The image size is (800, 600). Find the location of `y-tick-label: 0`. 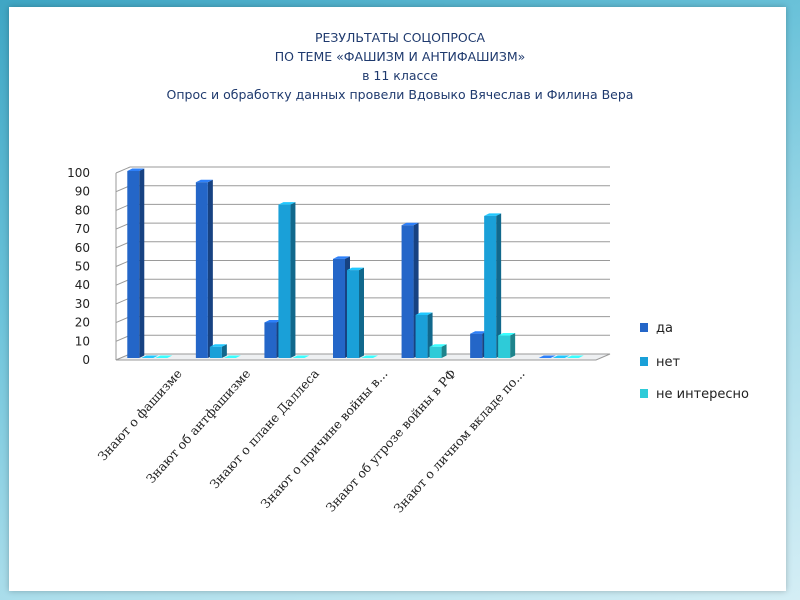

y-tick-label: 0 is located at coordinates (86, 360).